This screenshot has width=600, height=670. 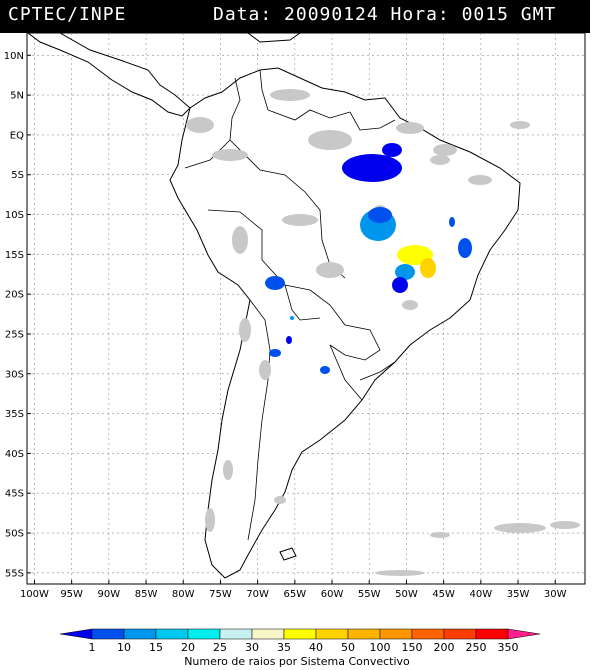 What do you see at coordinates (108, 74) in the screenshot?
I see `central-america-land` at bounding box center [108, 74].